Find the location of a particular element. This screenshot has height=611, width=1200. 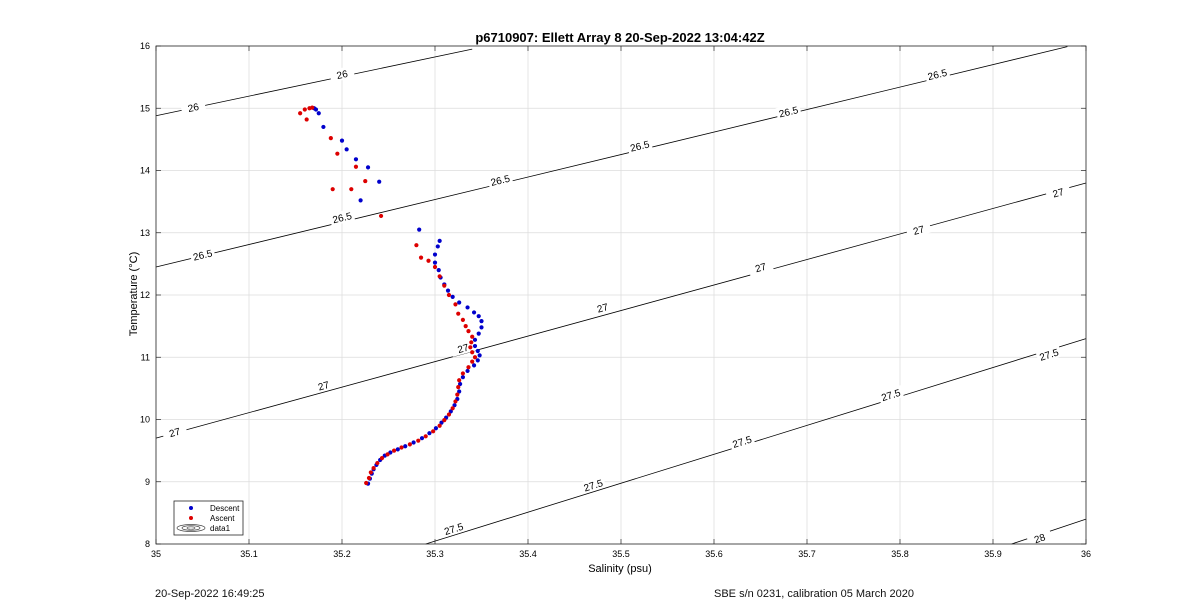

x-tick-label: 35.9 is located at coordinates (993, 554).